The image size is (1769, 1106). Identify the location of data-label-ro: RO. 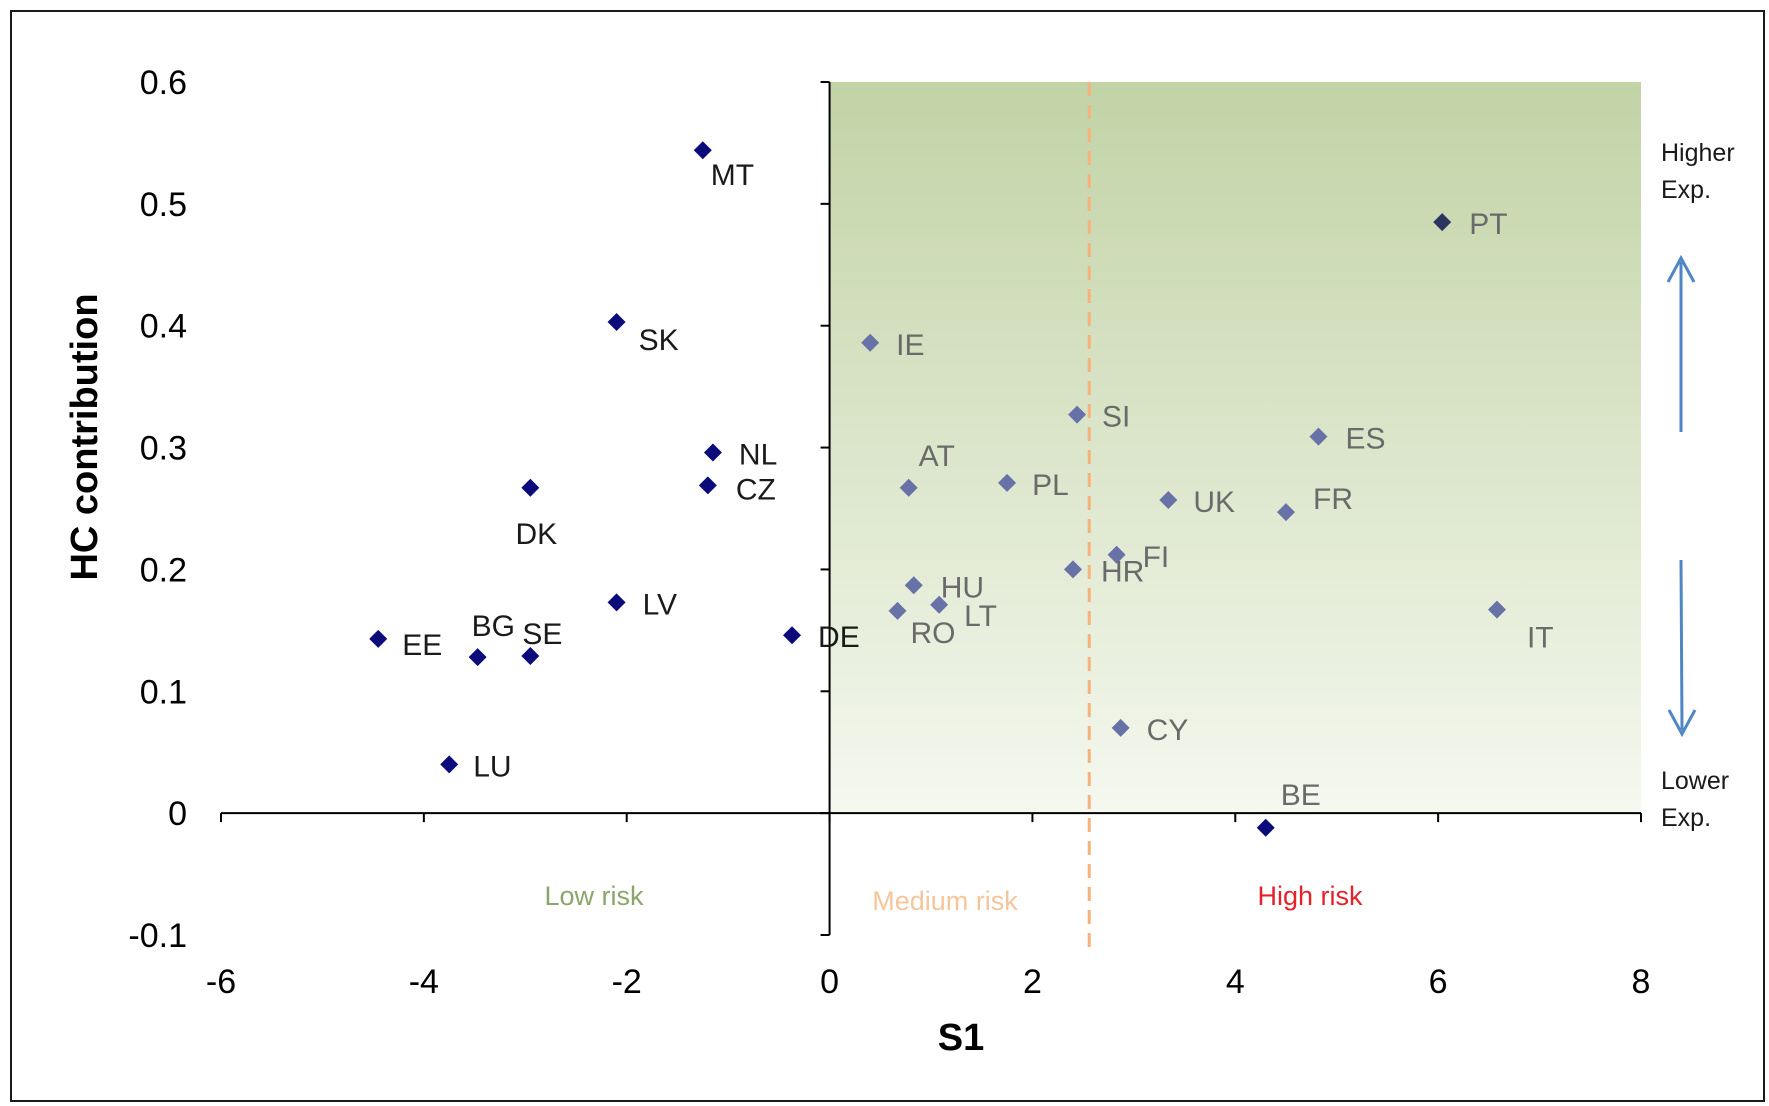
(933, 633).